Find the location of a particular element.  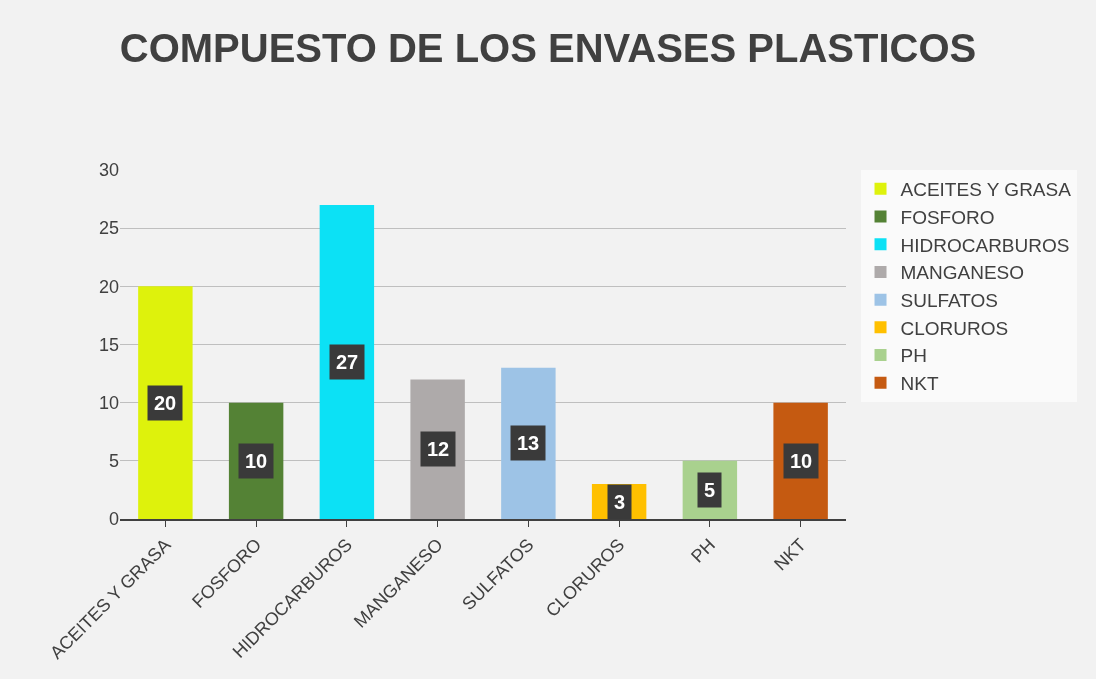

y-tick-label: 20 is located at coordinates (108, 286).